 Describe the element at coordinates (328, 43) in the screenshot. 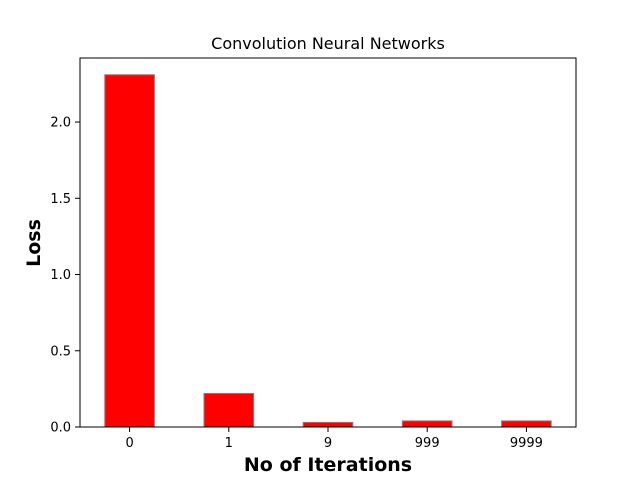

I see `chart-title: Convolution Neural Networks` at that location.